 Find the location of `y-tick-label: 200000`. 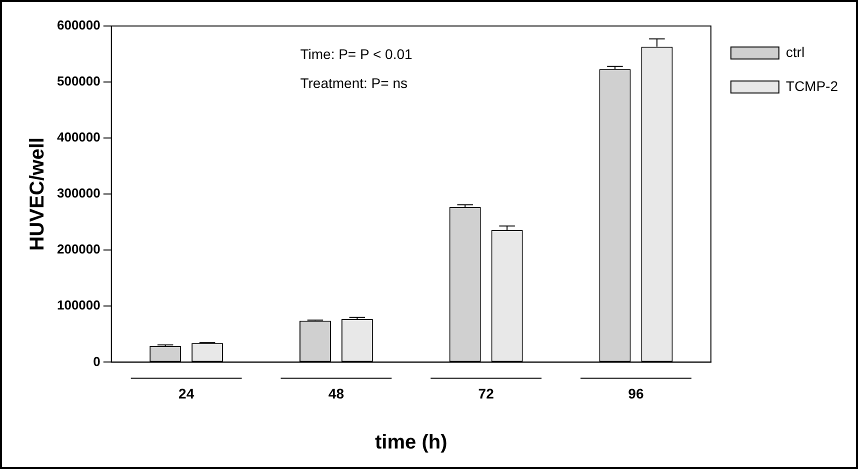

y-tick-label: 200000 is located at coordinates (78, 249).